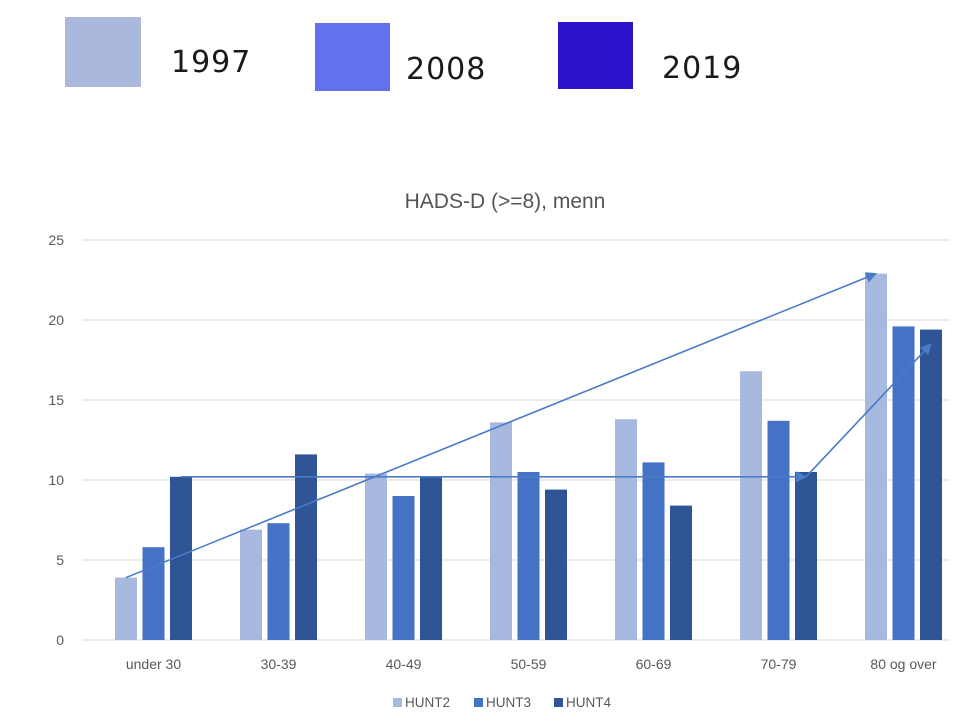 The height and width of the screenshot is (722, 960). Describe the element at coordinates (56, 320) in the screenshot. I see `y-tick-label-20: 20` at that location.